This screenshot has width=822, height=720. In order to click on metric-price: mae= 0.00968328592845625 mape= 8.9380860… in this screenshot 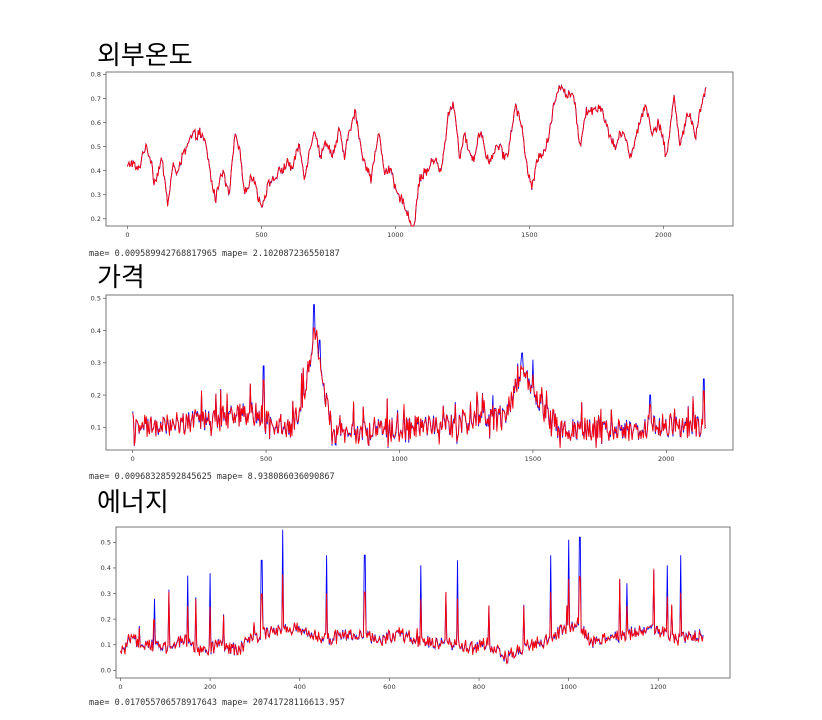, I will do `click(212, 477)`.